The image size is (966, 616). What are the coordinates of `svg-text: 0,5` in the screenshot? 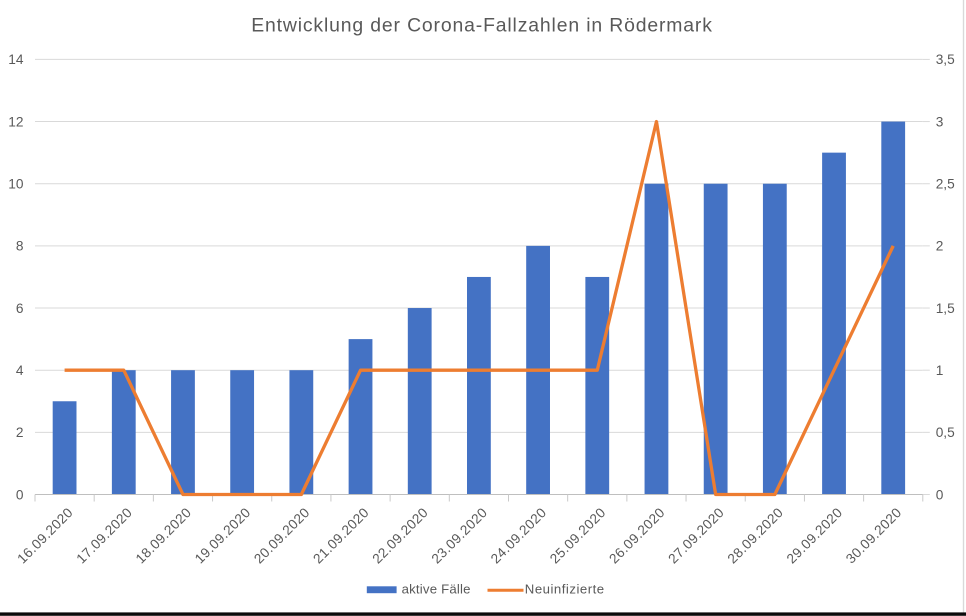 It's located at (945, 432).